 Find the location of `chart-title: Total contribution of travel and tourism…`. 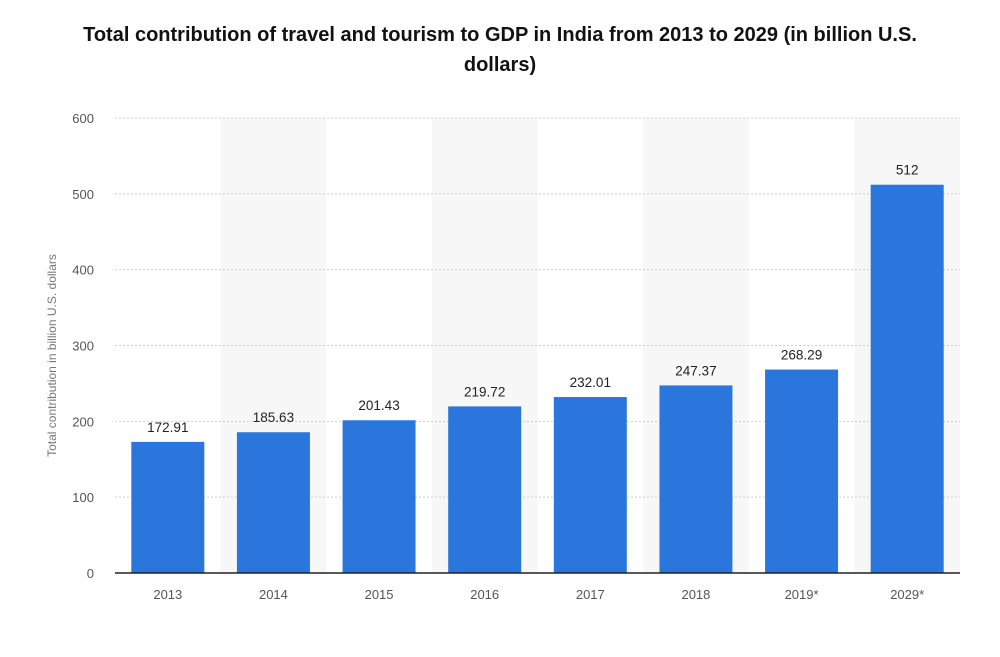

chart-title: Total contribution of travel and tourism… is located at coordinates (500, 50).